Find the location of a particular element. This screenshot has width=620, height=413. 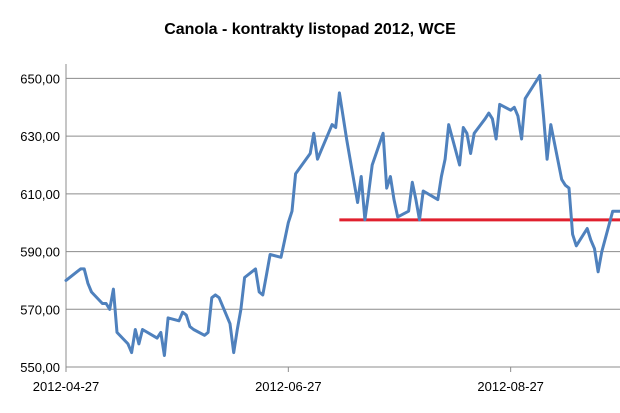

y-tick-label: 550,00 is located at coordinates (40, 367).